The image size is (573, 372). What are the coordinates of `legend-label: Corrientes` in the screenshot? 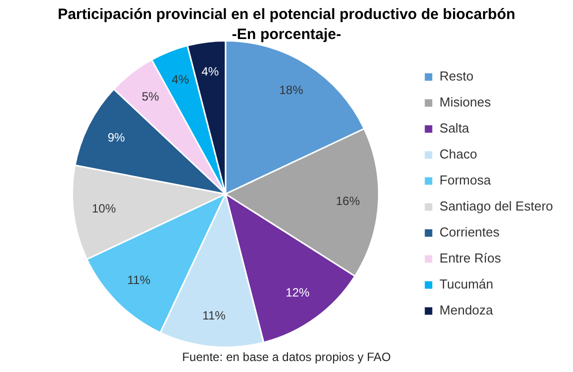 It's located at (470, 232).